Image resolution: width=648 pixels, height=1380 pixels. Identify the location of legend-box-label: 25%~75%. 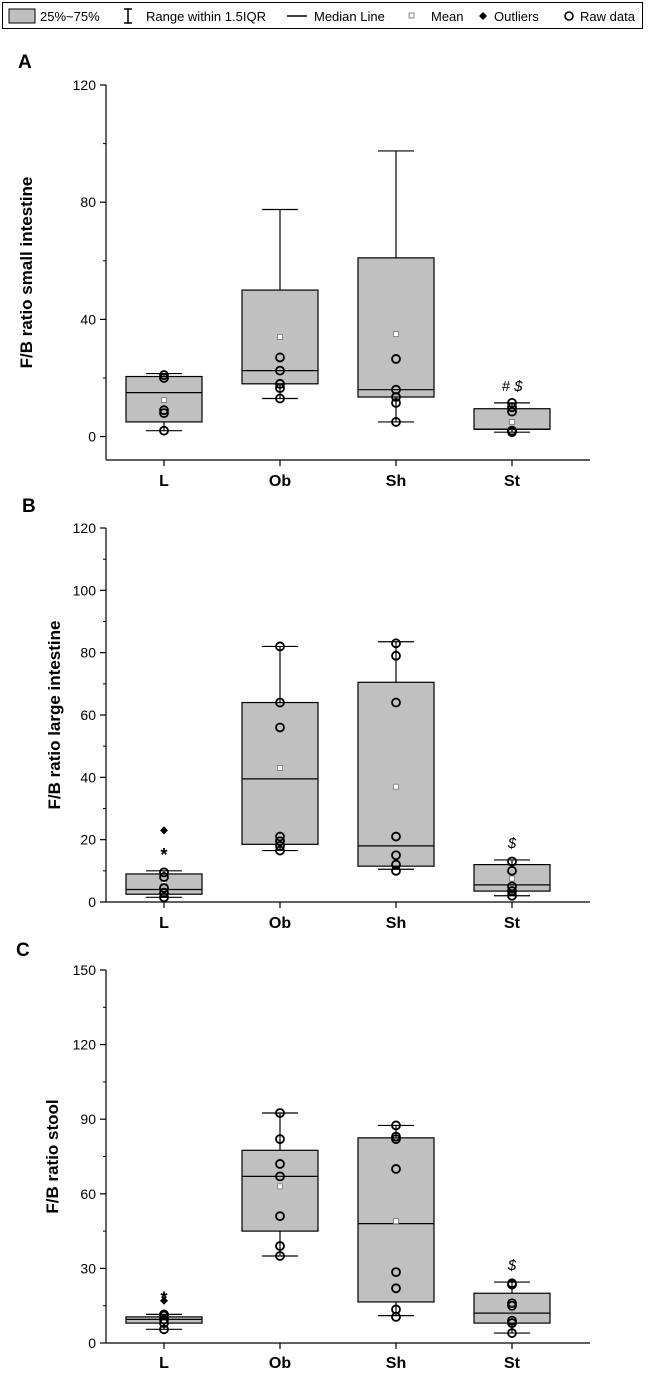
(70, 16).